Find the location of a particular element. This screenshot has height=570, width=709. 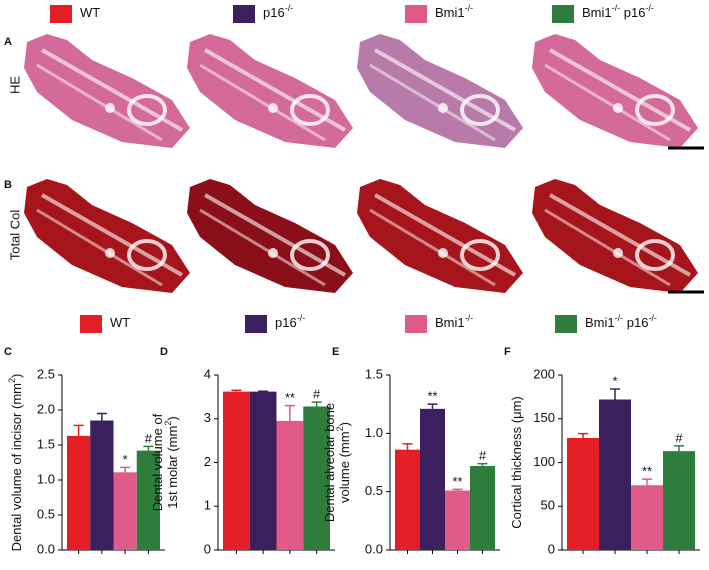

panel-label: D is located at coordinates (164, 352).